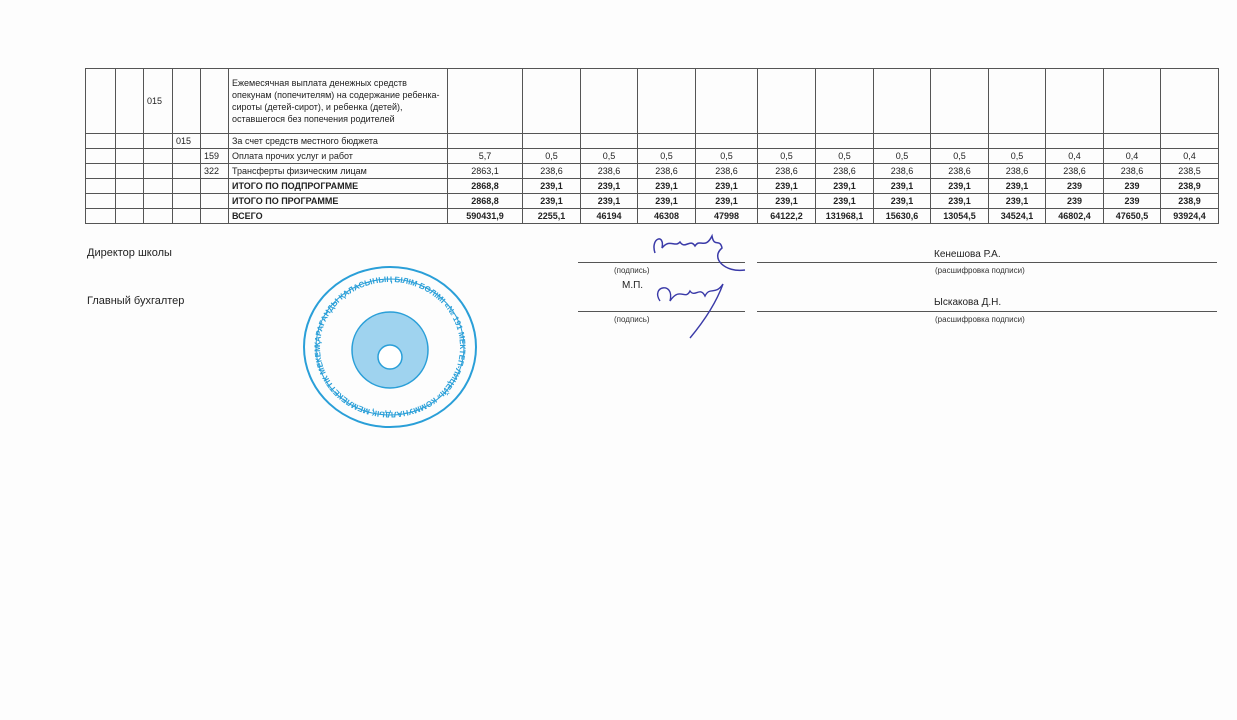 Image resolution: width=1237 pixels, height=720 pixels. I want to click on value-cell: 238,9, so click(1189, 186).